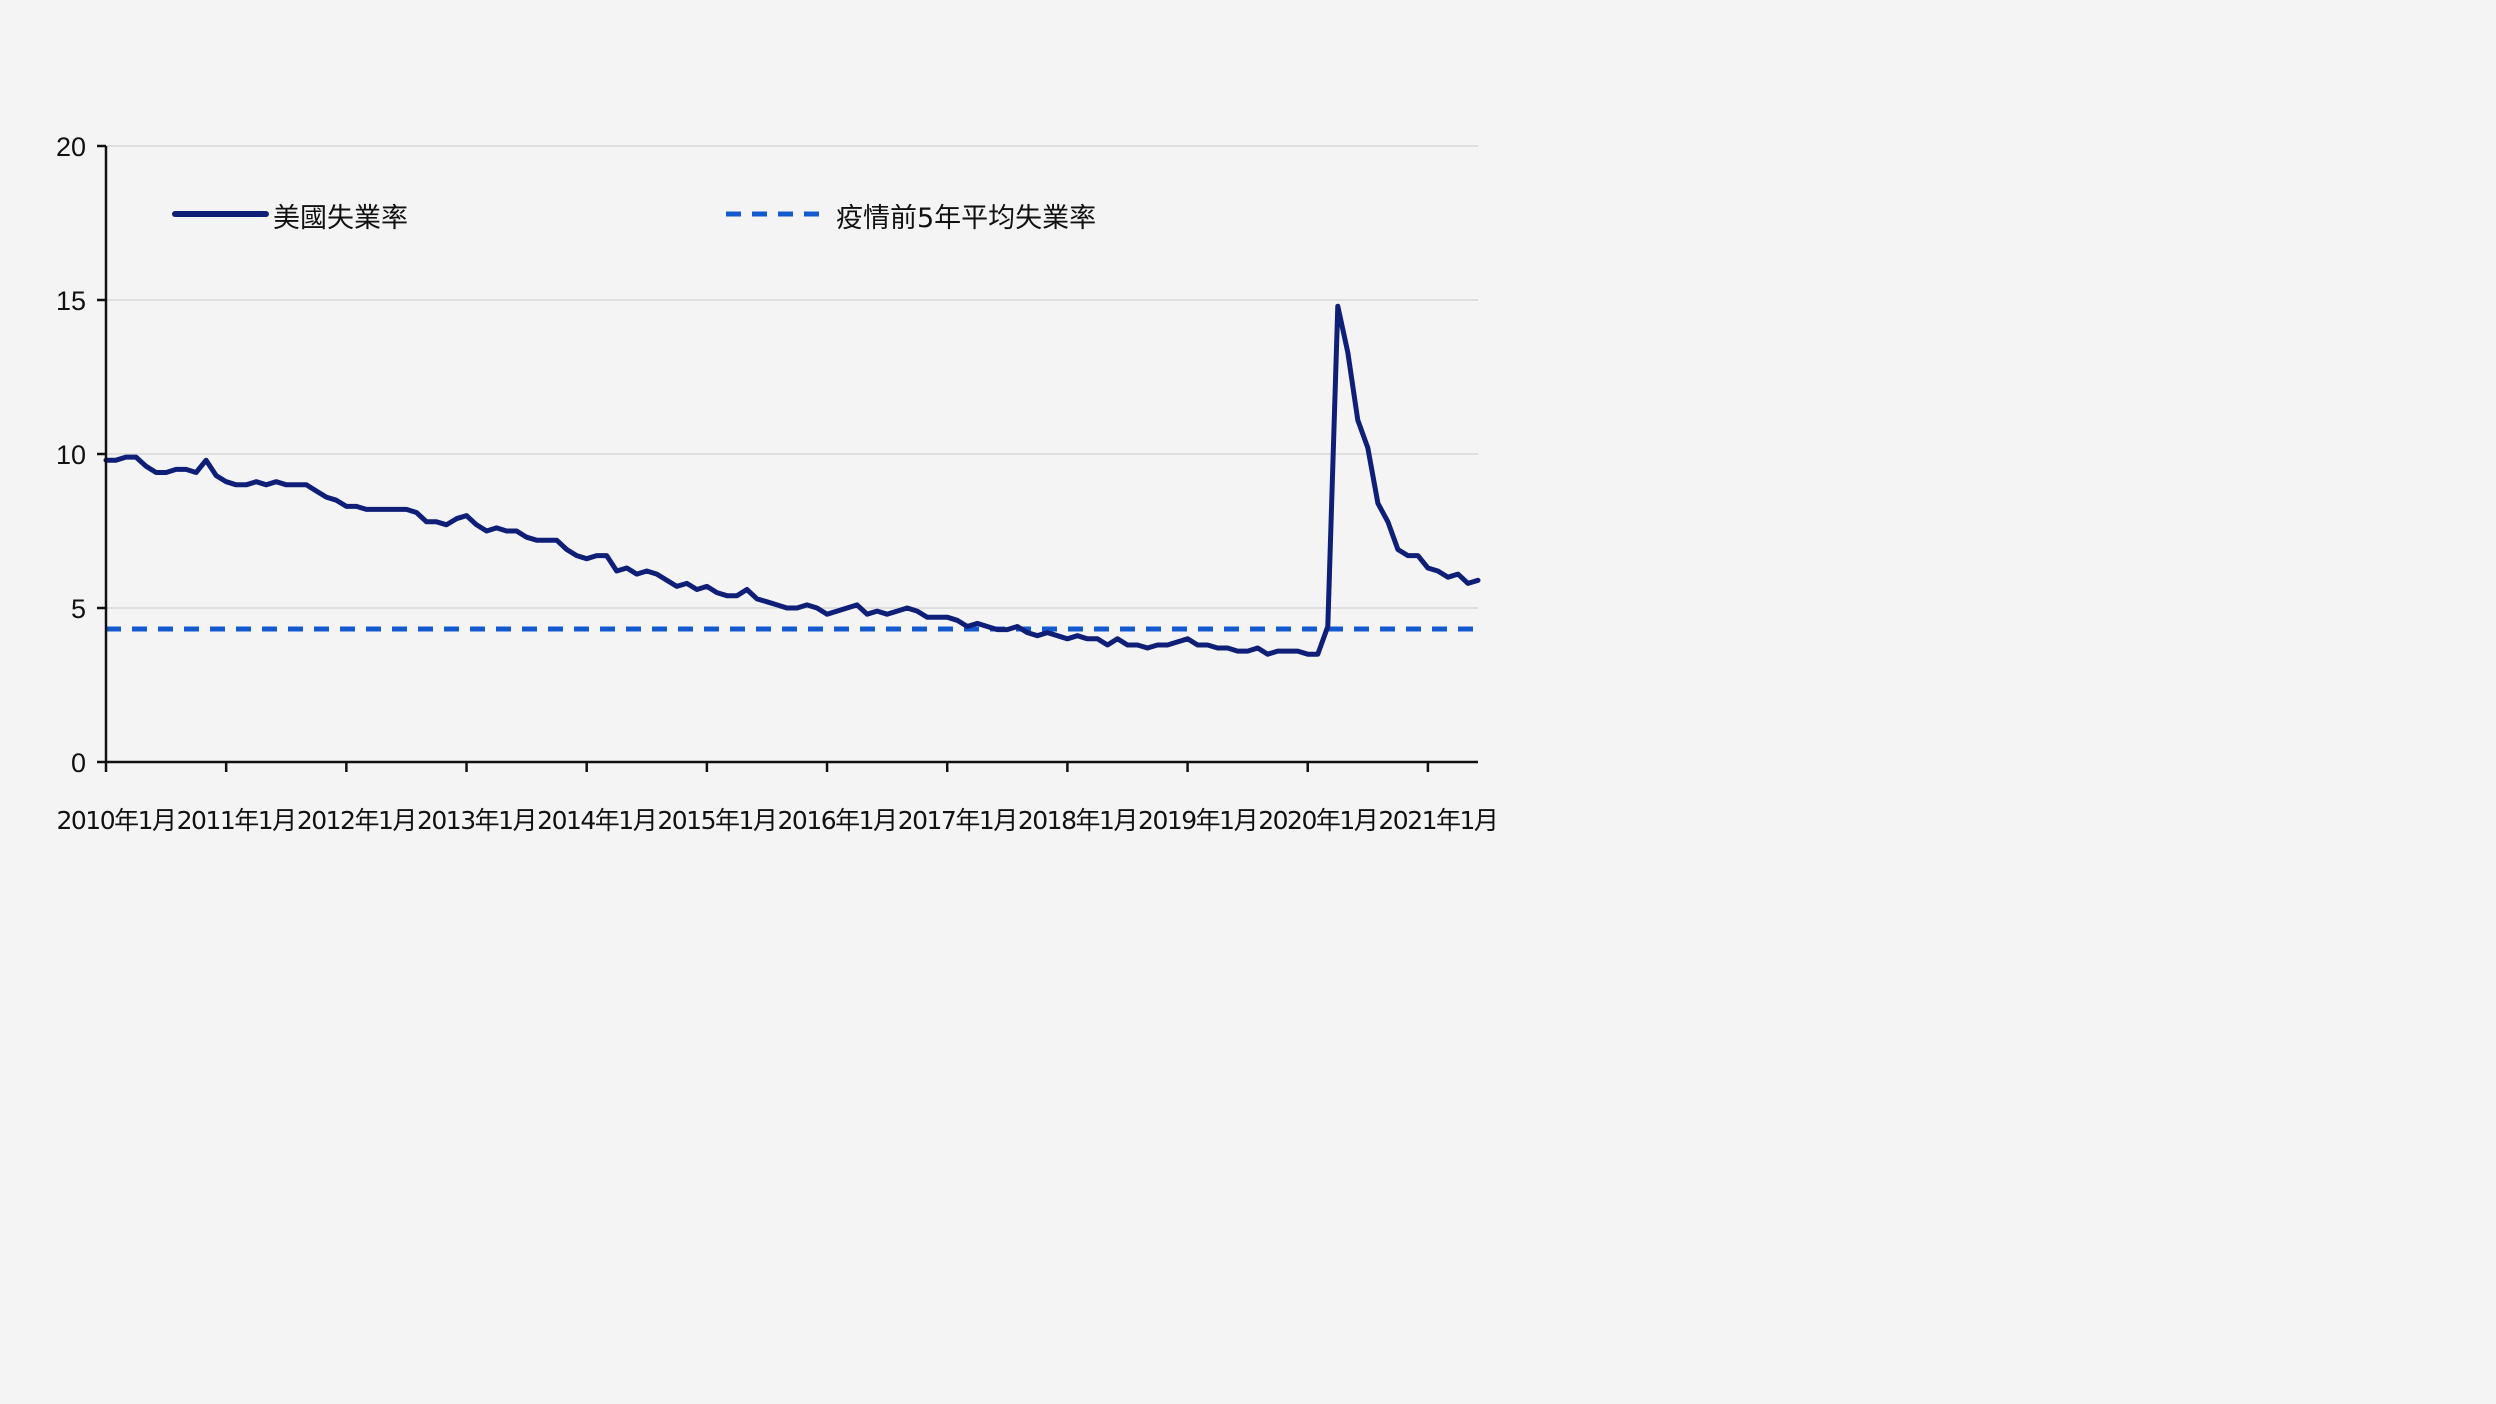  What do you see at coordinates (1197, 820) in the screenshot?
I see `x-tick-label: 2019年1月` at bounding box center [1197, 820].